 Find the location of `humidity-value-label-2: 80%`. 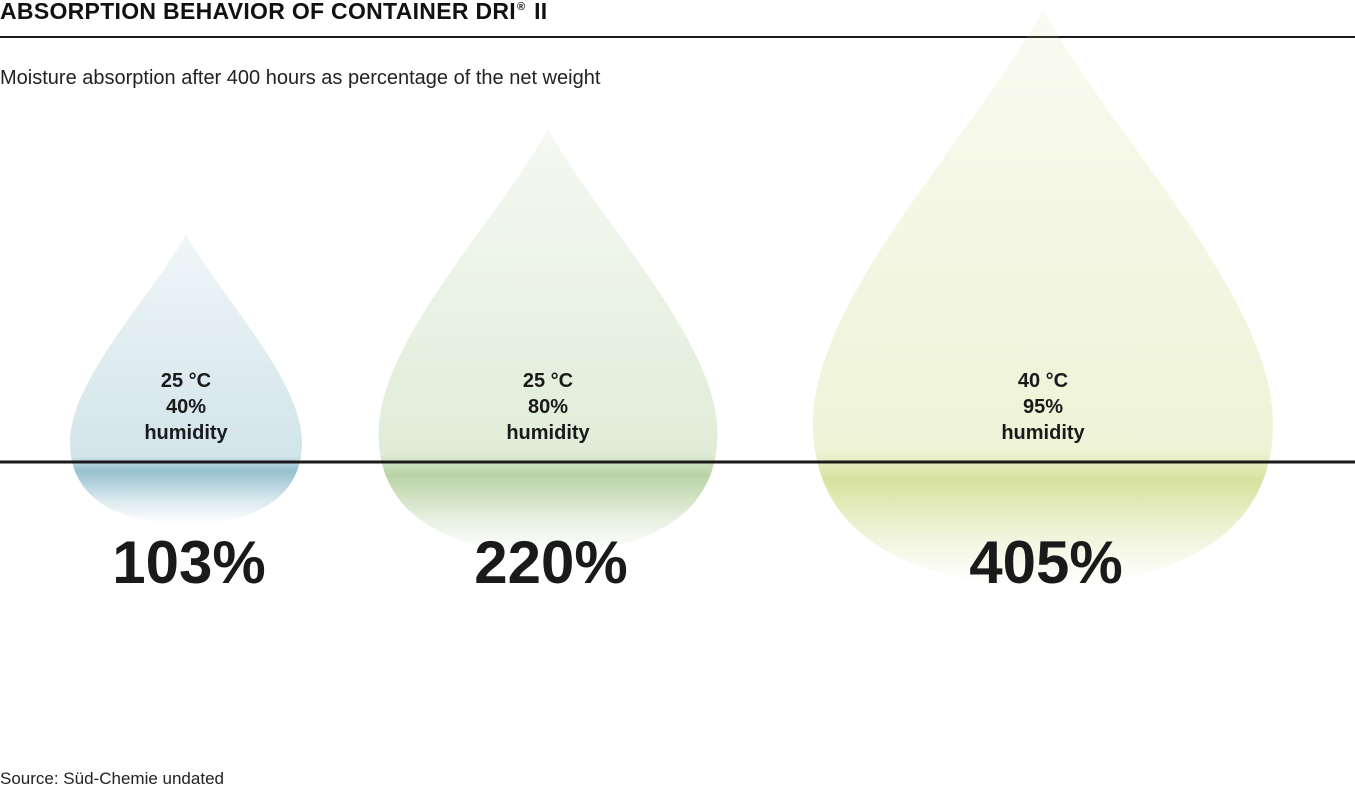

humidity-value-label-2: 80% is located at coordinates (548, 407).